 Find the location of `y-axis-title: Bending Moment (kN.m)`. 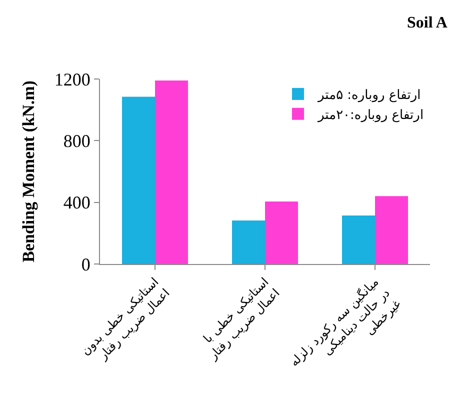

y-axis-title: Bending Moment (kN.m) is located at coordinates (28, 171).